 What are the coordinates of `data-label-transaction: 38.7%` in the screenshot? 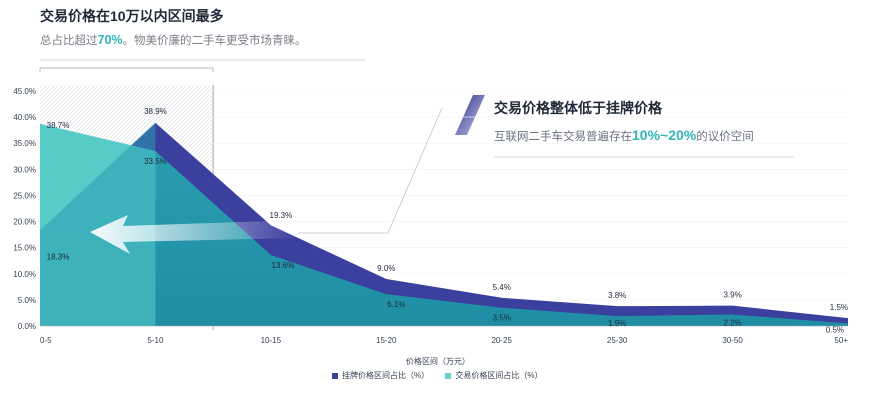 It's located at (58, 125).